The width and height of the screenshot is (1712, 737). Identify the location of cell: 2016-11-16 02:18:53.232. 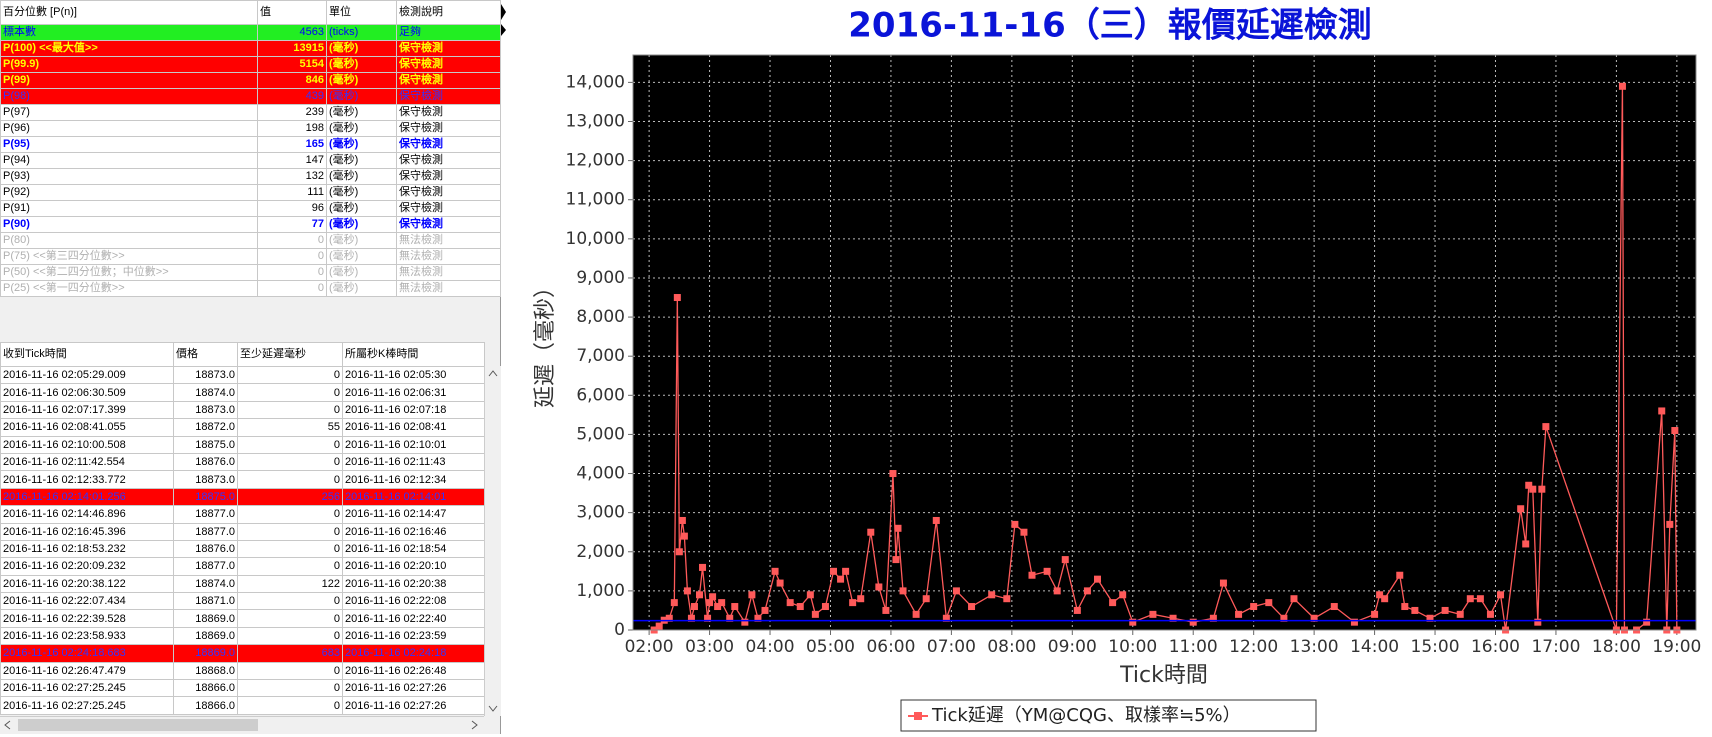
(87, 549).